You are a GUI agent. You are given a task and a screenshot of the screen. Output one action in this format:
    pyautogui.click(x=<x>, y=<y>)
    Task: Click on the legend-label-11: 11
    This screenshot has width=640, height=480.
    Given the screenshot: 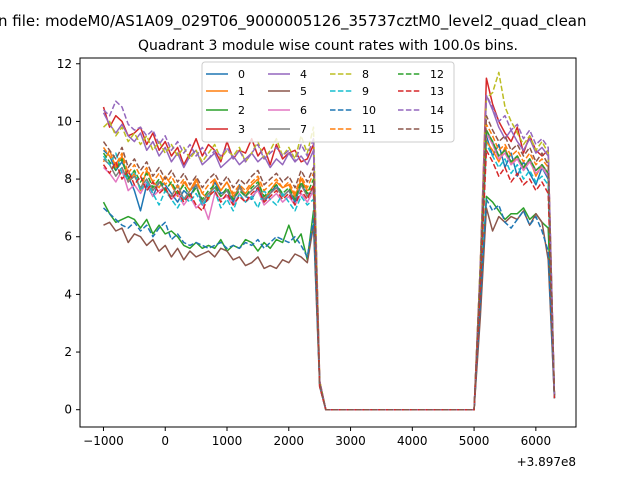 What is the action you would take?
    pyautogui.click(x=369, y=129)
    